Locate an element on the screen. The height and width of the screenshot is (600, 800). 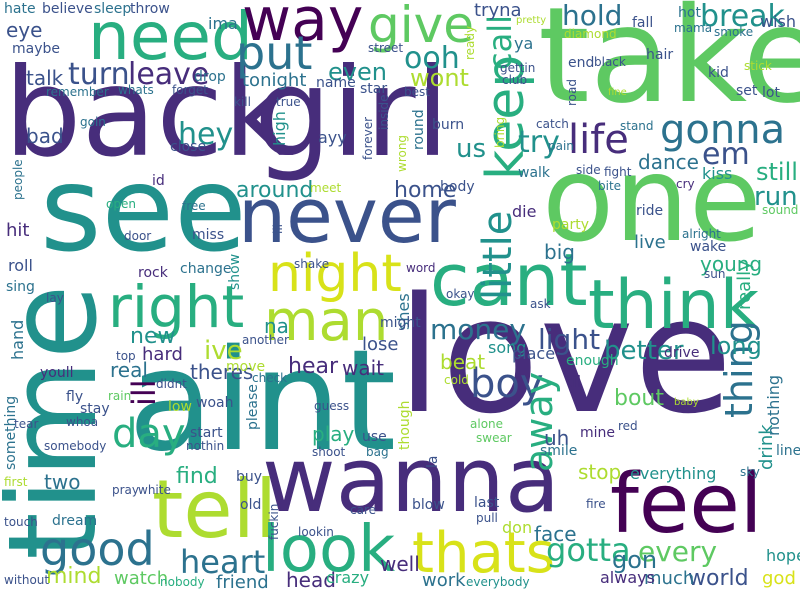
word-red: red is located at coordinates (628, 426).